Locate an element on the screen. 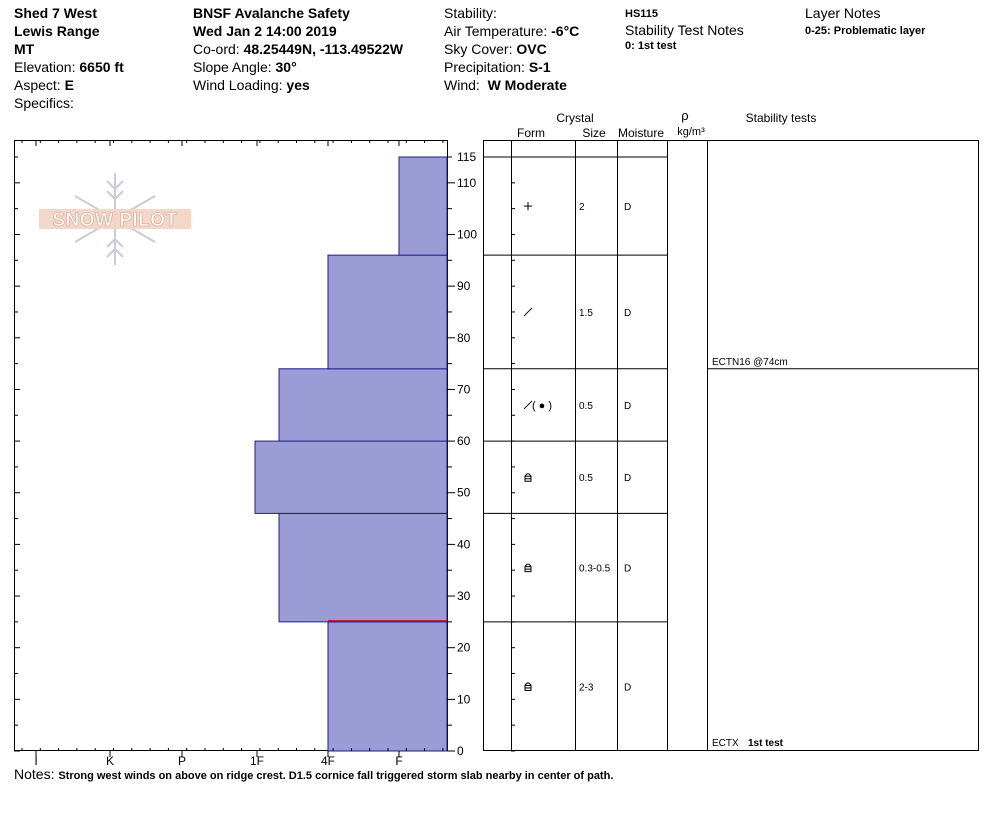  logo-band is located at coordinates (115, 219).